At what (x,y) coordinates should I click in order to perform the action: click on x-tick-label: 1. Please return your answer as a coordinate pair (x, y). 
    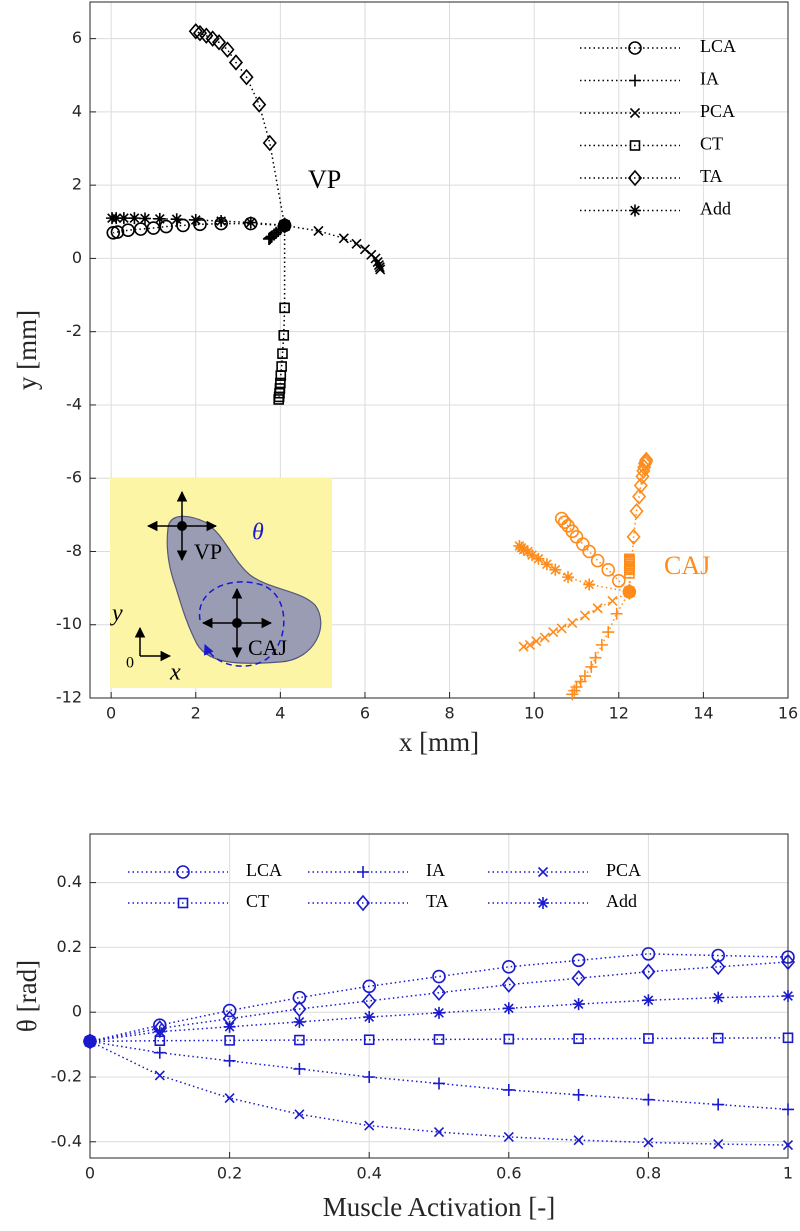
    Looking at the image, I should click on (788, 1173).